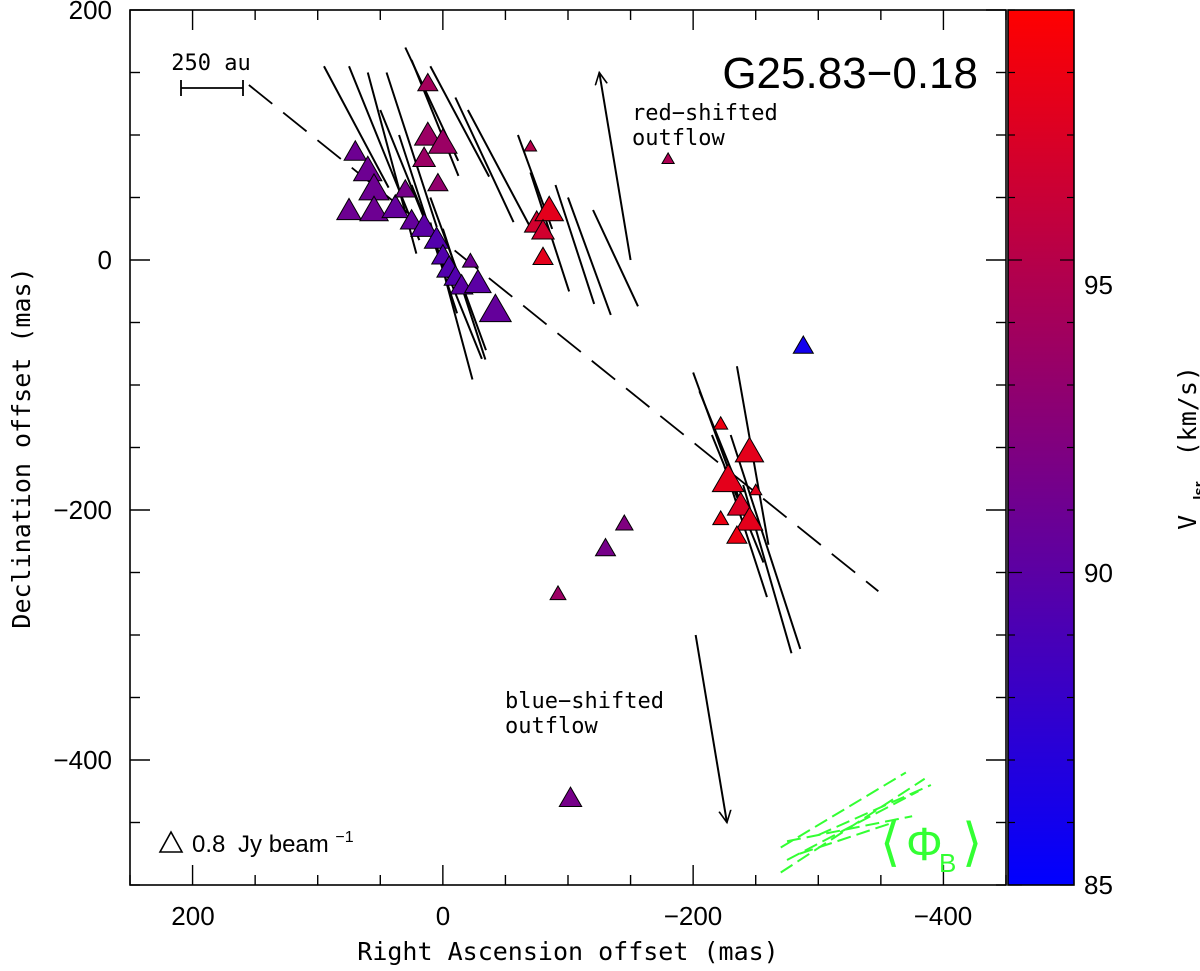 The image size is (1200, 971). I want to click on outflow-arrows-layer, so click(663, 448).